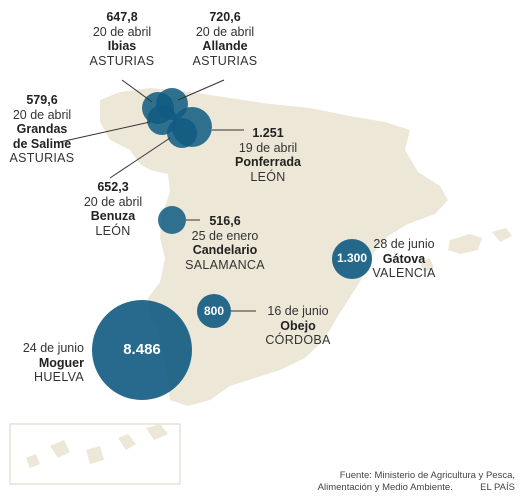  I want to click on grandas-value: 579,6, so click(42, 100).